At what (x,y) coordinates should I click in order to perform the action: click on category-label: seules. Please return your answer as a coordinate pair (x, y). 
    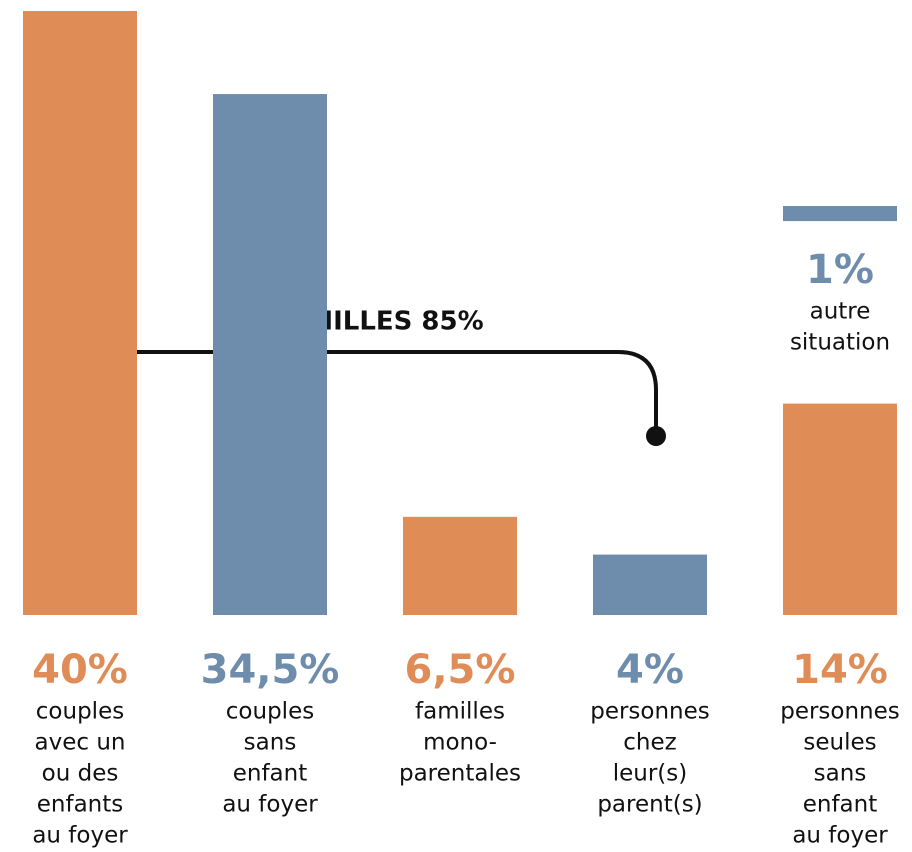
    Looking at the image, I should click on (839, 743).